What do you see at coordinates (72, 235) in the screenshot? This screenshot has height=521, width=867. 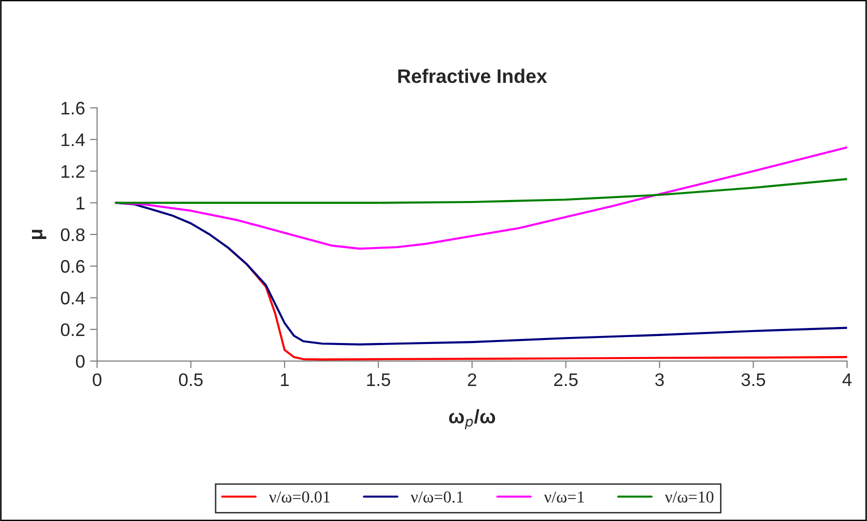 I see `y-tick-label: 0.8` at bounding box center [72, 235].